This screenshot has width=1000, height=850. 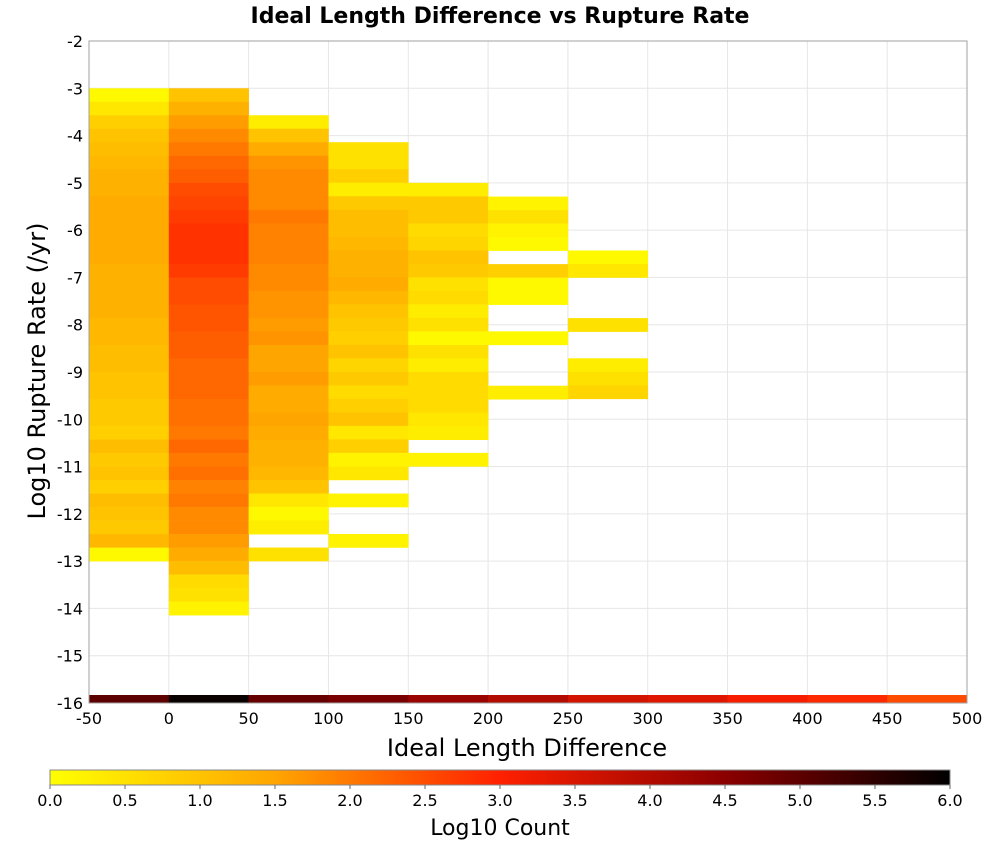 I want to click on x-tick-label: 100, so click(x=328, y=718).